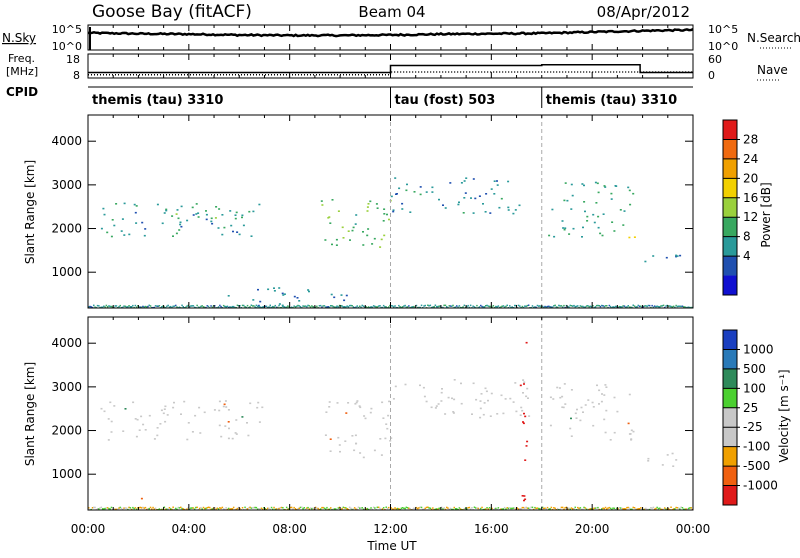  What do you see at coordinates (756, 447) in the screenshot?
I see `velocity-scale-tick-label: -100` at bounding box center [756, 447].